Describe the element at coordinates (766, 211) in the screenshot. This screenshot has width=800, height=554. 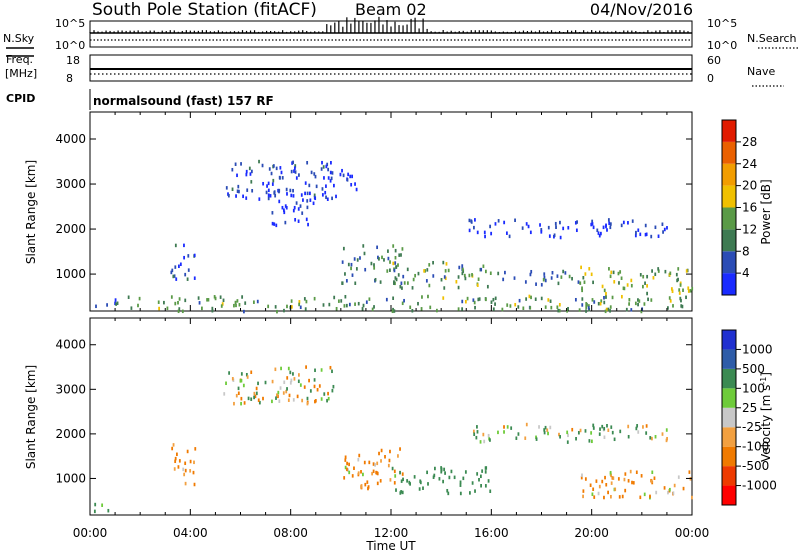
I see `power-colorbar-label: Power [dB]` at that location.